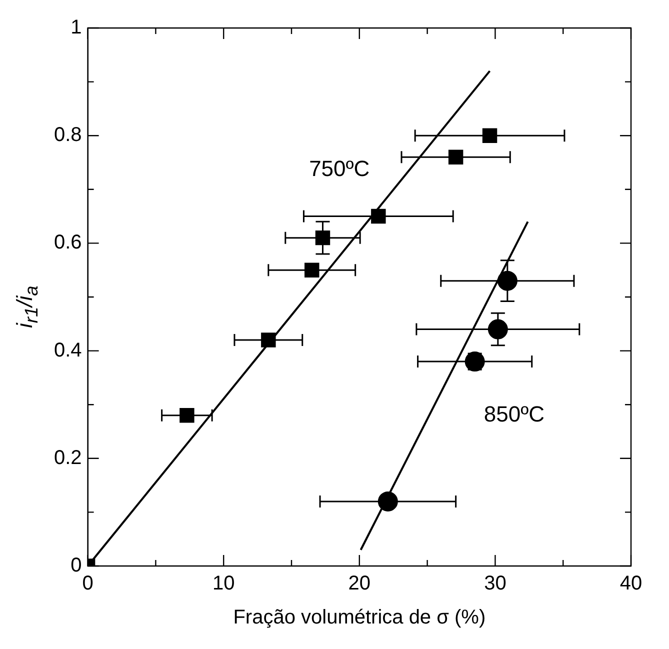 This screenshot has height=649, width=669. I want to click on y-tick-label: 1, so click(76, 27).